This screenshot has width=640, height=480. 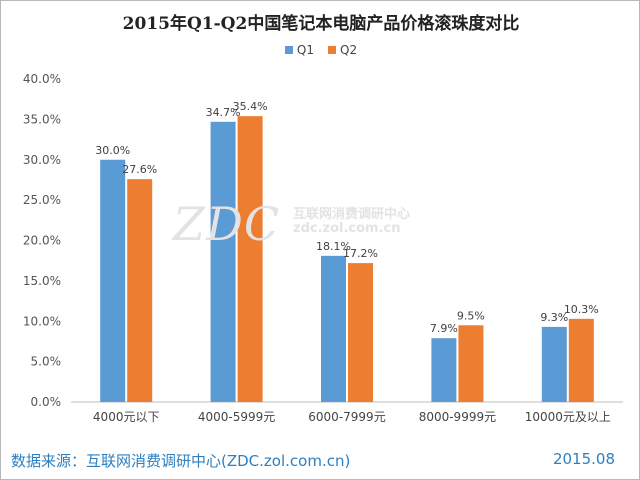 I want to click on data-label-q1: 18.1%, so click(x=333, y=246).